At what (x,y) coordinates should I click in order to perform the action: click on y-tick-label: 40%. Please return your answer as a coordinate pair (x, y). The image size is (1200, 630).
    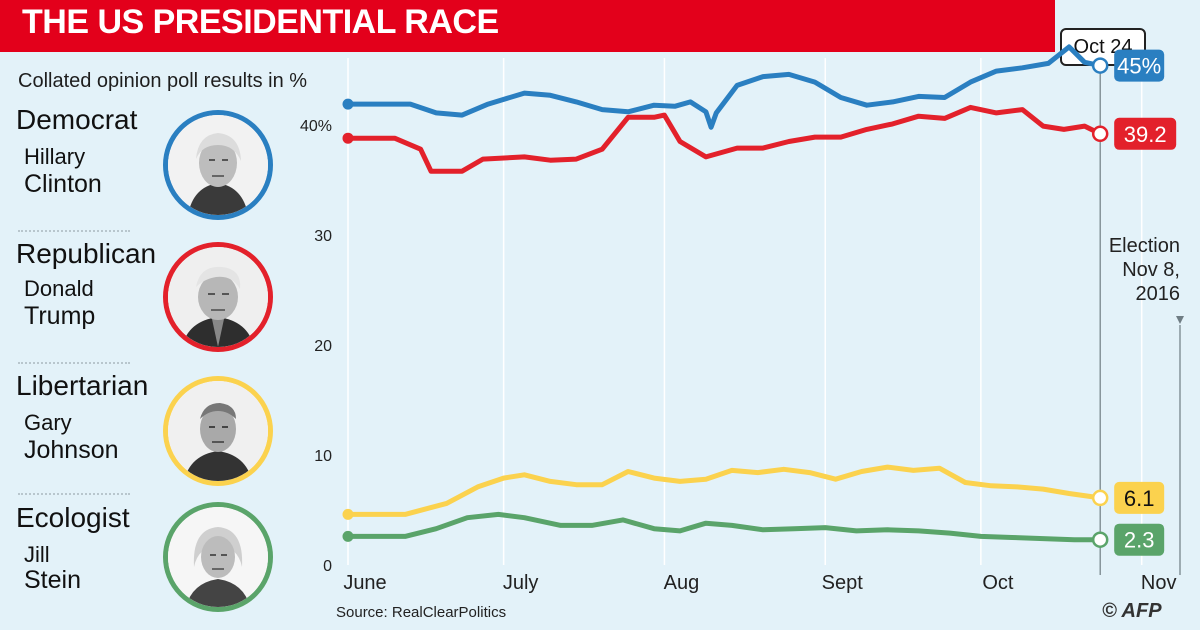
    Looking at the image, I should click on (316, 126).